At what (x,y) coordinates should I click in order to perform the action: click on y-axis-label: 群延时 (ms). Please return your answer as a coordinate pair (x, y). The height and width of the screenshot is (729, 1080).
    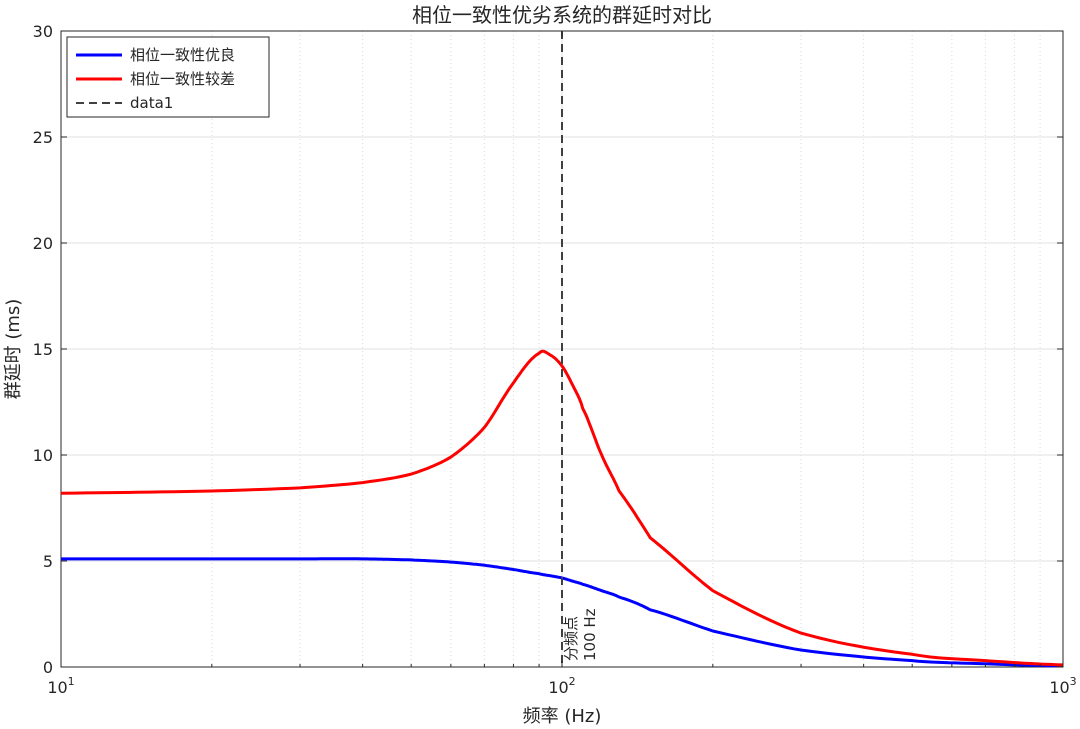
    Looking at the image, I should click on (13, 349).